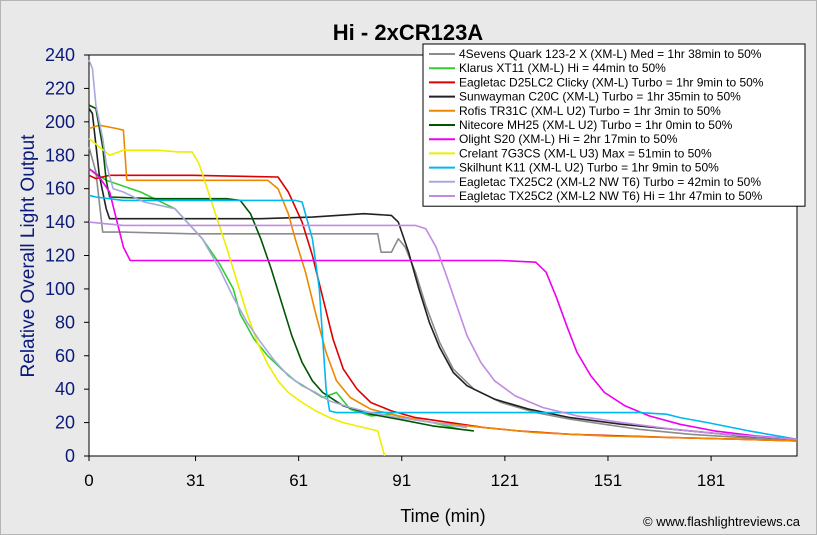 This screenshot has width=817, height=535. Describe the element at coordinates (562, 68) in the screenshot. I see `legend-entry: Klarus XT11 (XM-L) Hi = 44min to 50%` at that location.